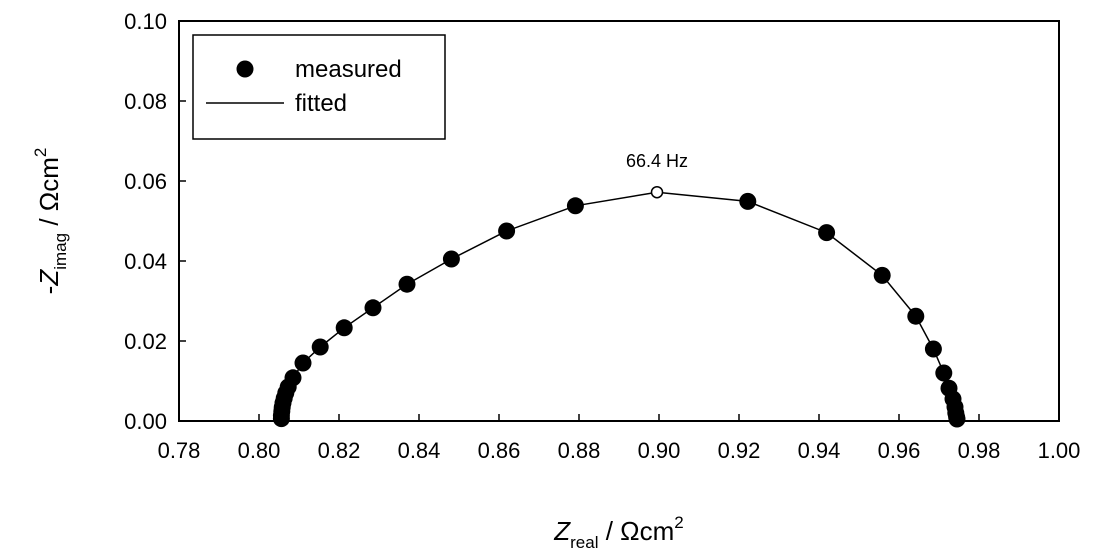 Image resolution: width=1099 pixels, height=554 pixels. What do you see at coordinates (49, 290) in the screenshot?
I see `y-axis-title-prefix: -` at bounding box center [49, 290].